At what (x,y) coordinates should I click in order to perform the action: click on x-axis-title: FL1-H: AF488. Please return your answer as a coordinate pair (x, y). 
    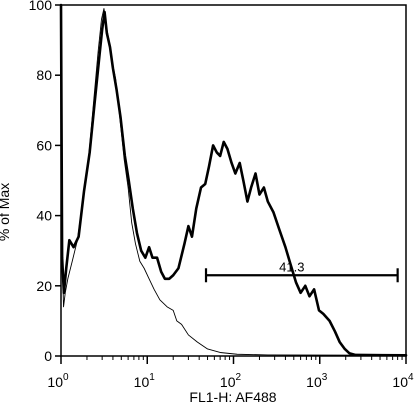
    Looking at the image, I should click on (232, 397).